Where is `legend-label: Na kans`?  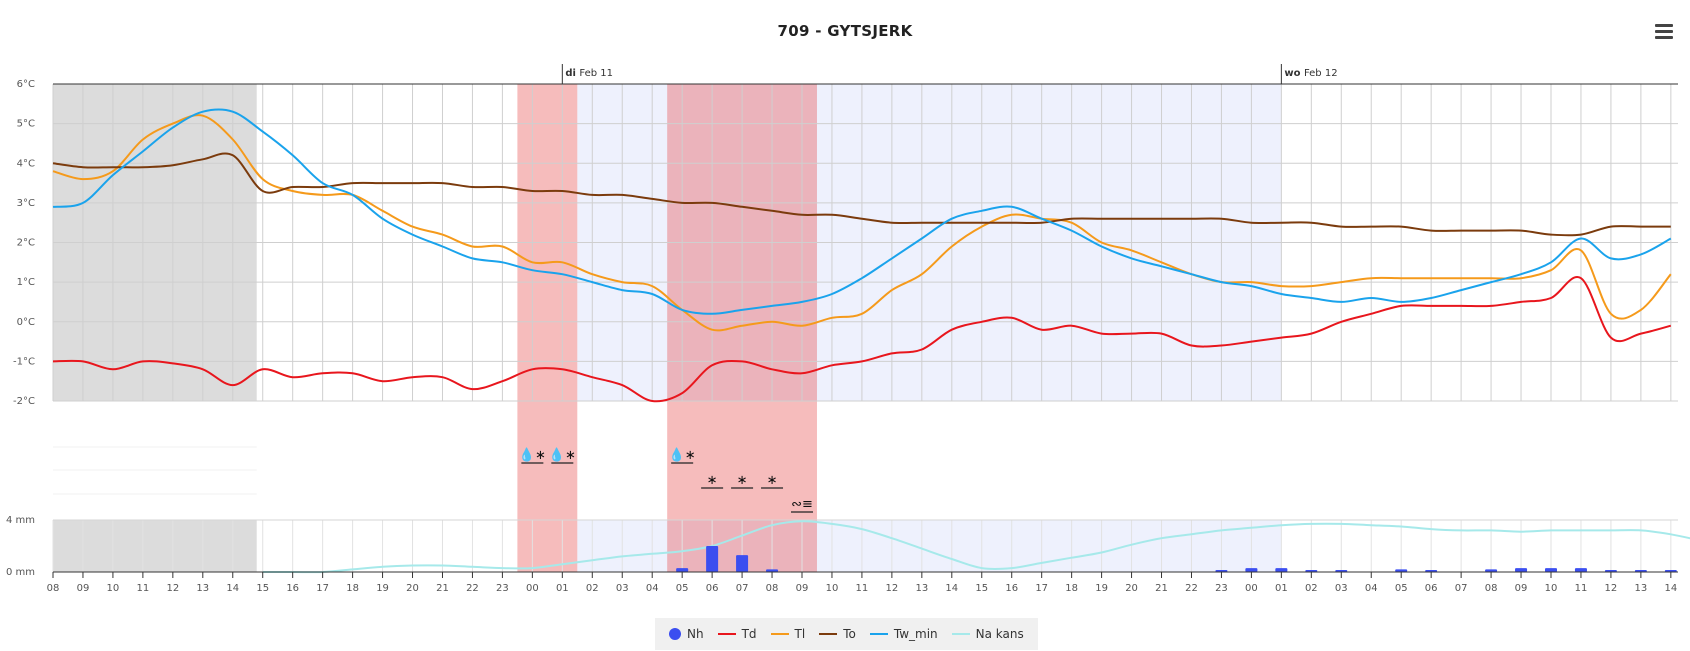 legend-label: Na kans is located at coordinates (999, 634).